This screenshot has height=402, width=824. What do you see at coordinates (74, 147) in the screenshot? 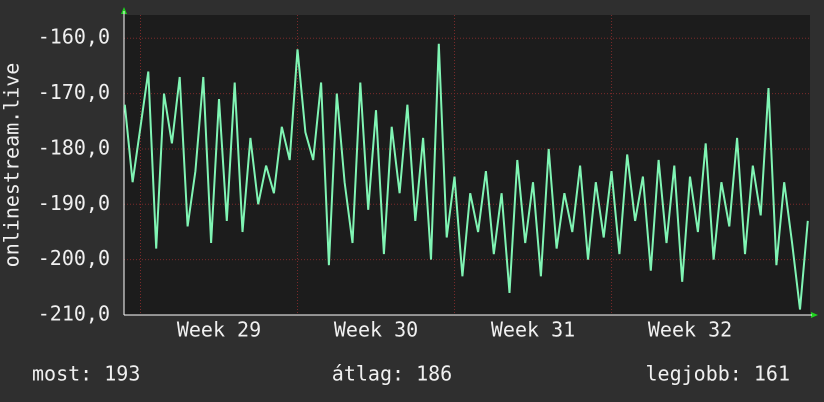
I see `y-tick-label: -180,0` at bounding box center [74, 147].